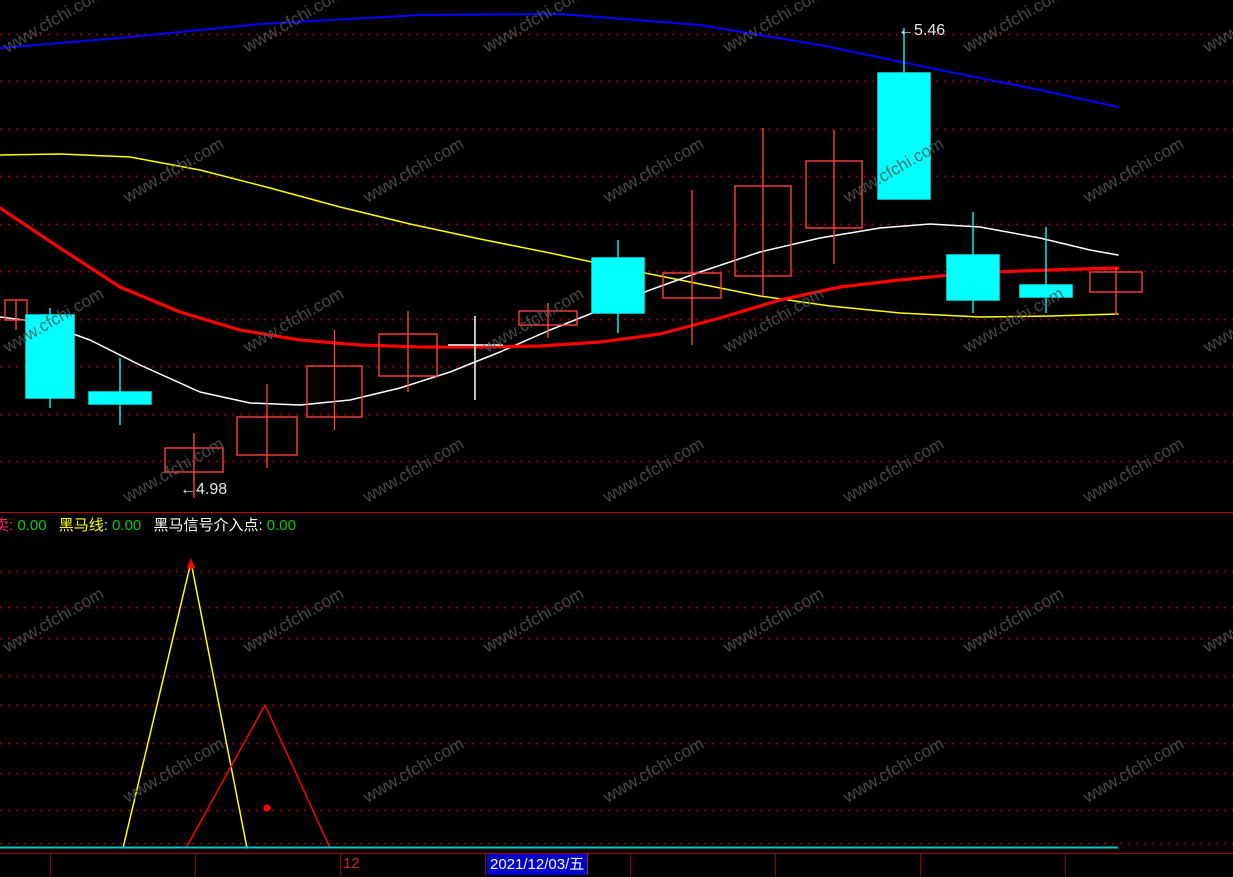  I want to click on info-value-1: 0.00, so click(127, 525).